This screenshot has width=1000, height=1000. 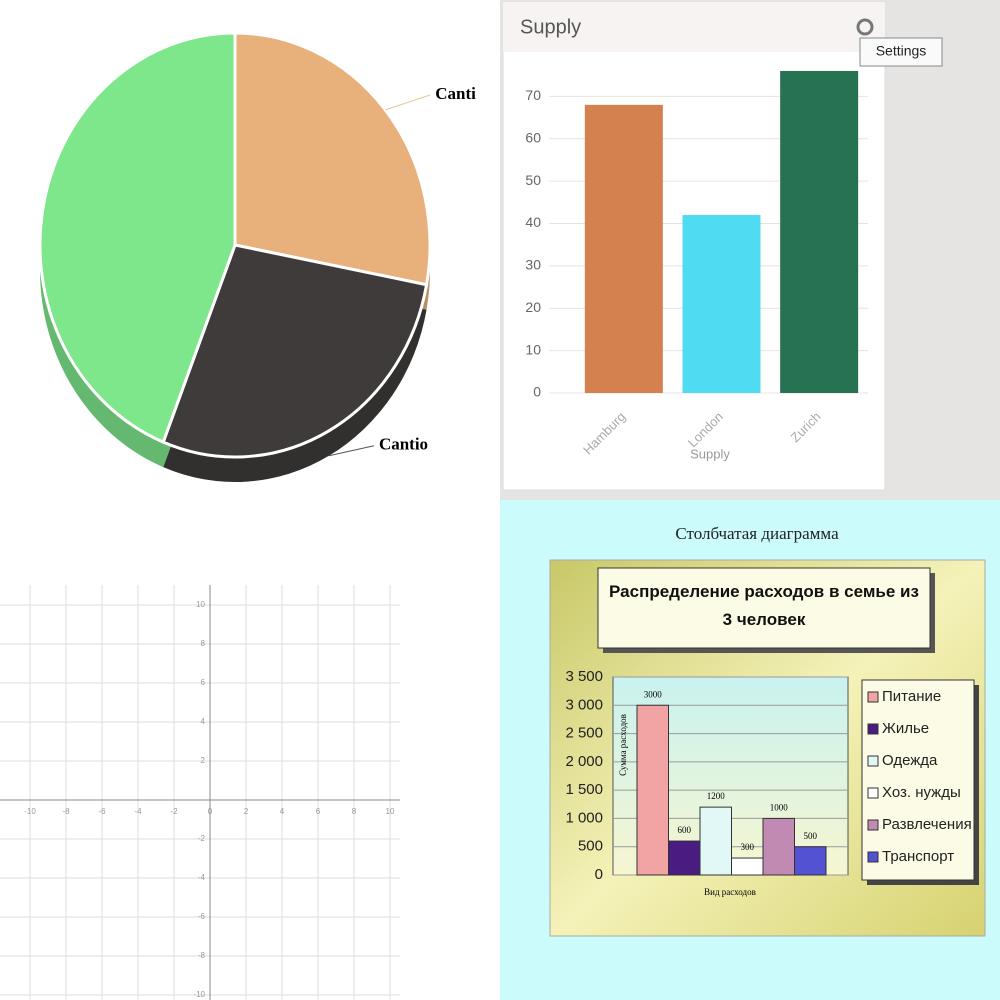 I want to click on data-label: 600, so click(x=685, y=830).